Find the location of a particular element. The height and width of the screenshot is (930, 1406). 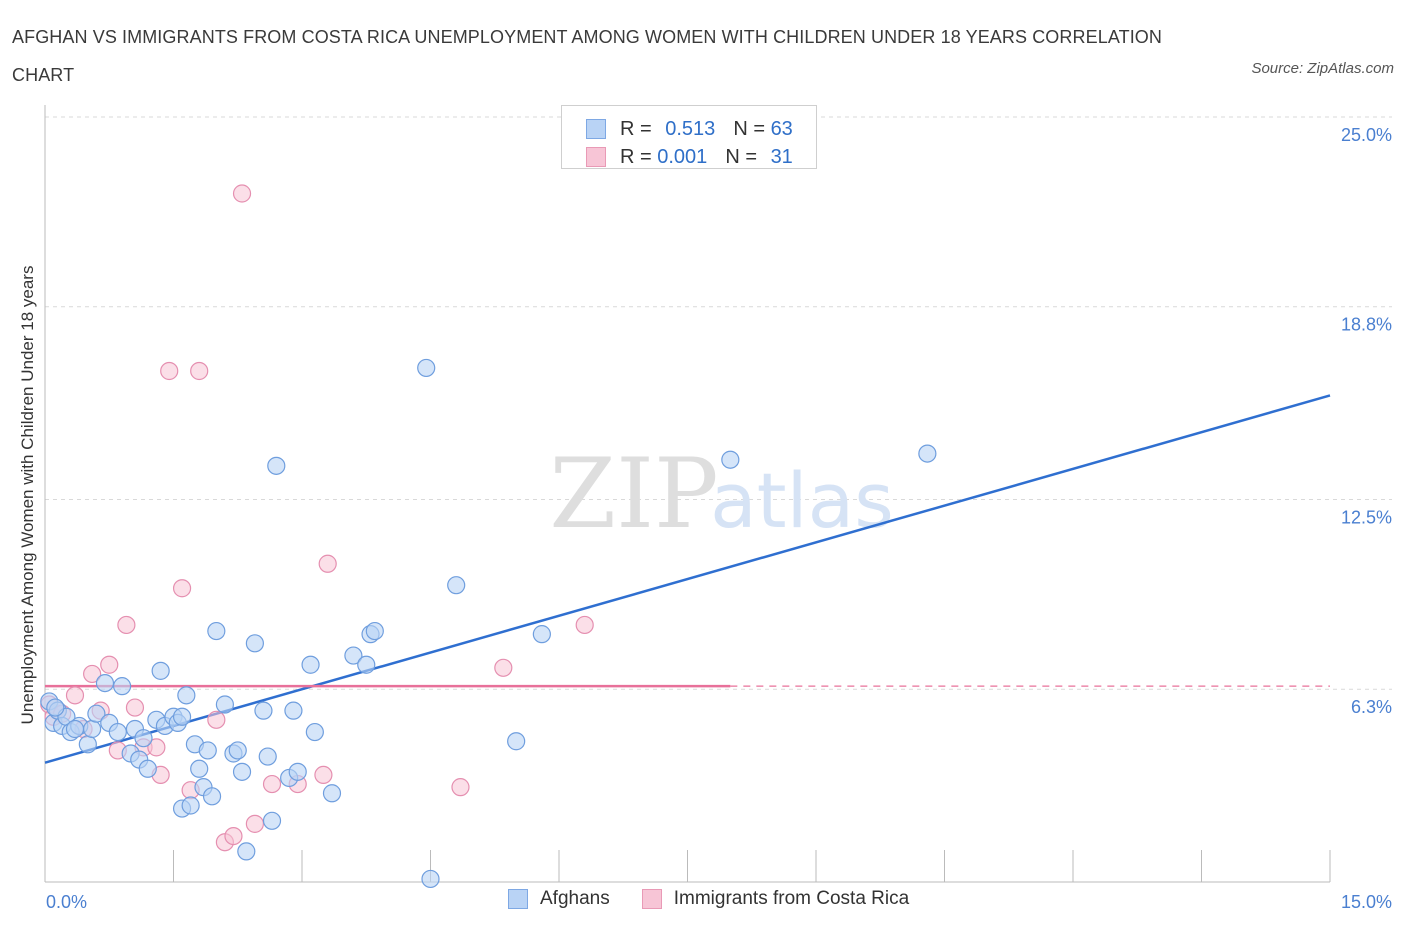

legend-item-afghans: Afghans is located at coordinates (559, 899).